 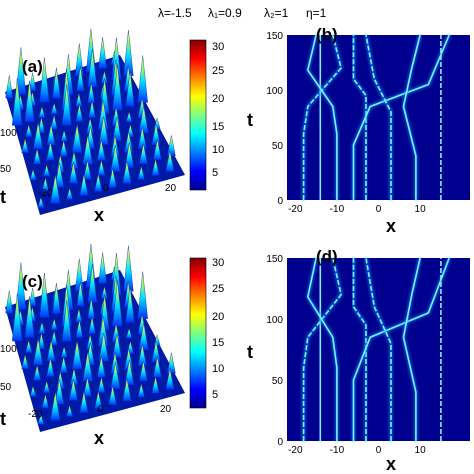 What do you see at coordinates (218, 369) in the screenshot?
I see `cbar-tick-c-10: 10` at bounding box center [218, 369].